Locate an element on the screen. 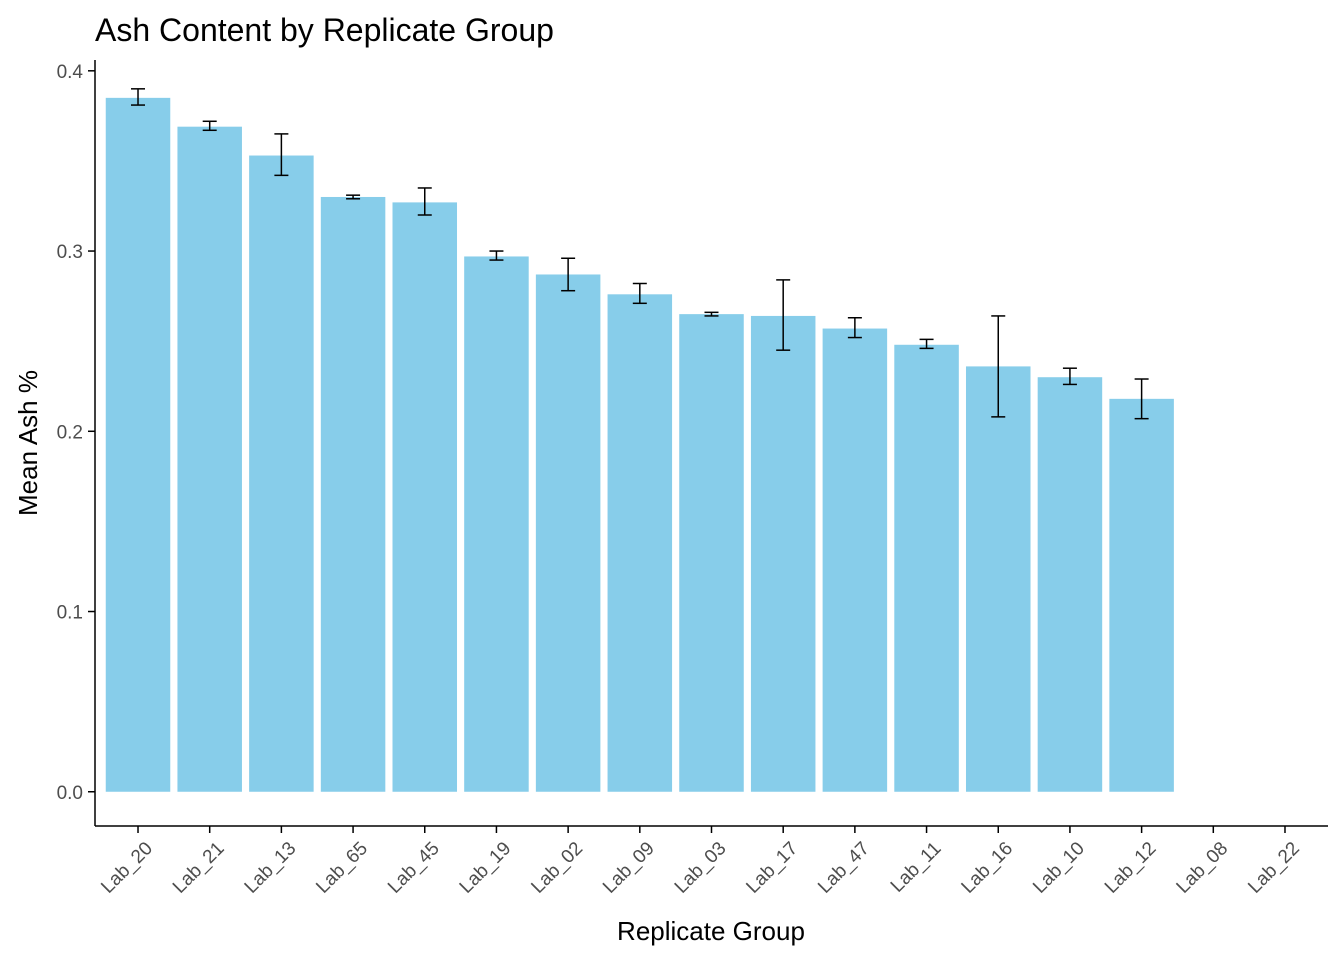  x-axis-title: Replicate Group is located at coordinates (711, 931).